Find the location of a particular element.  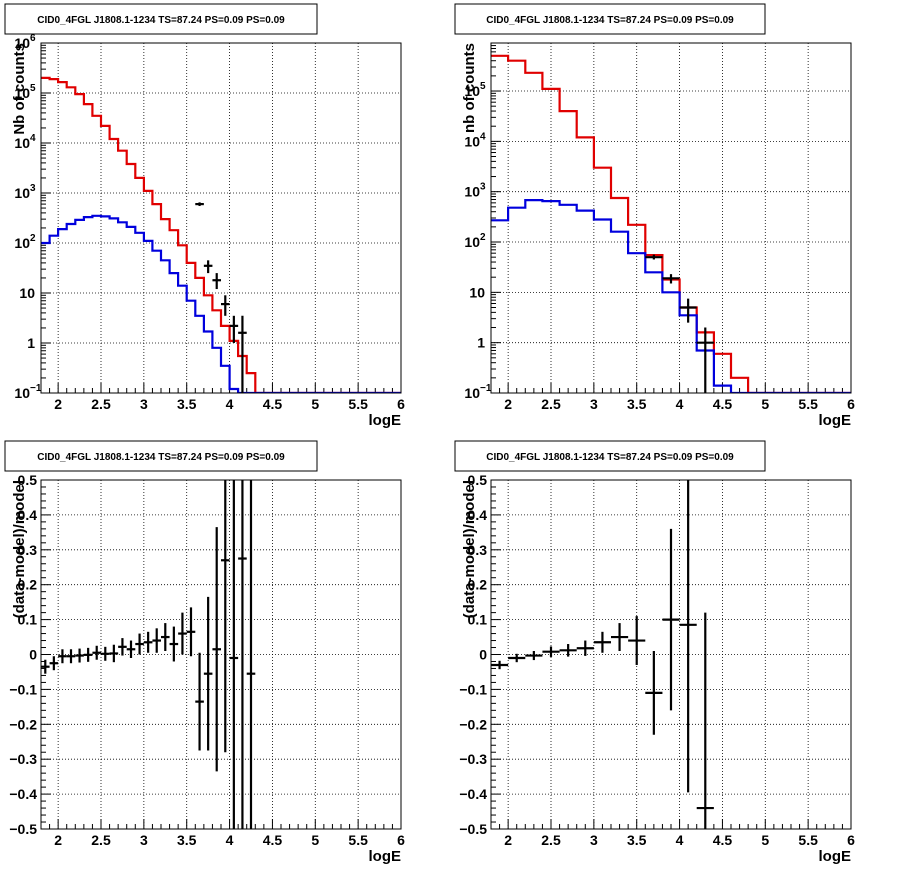

series-model-total-step is located at coordinates (221, 234).